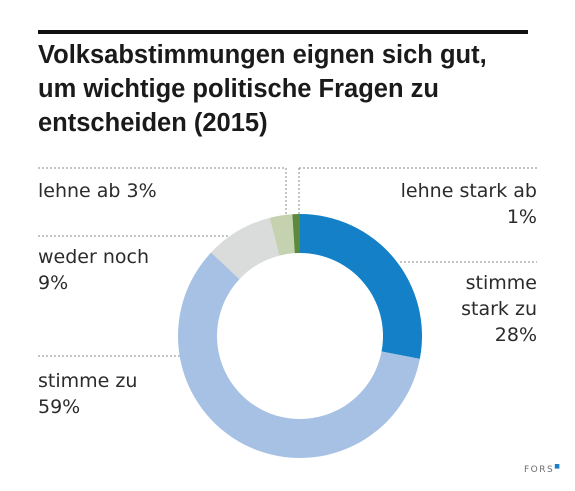 The height and width of the screenshot is (491, 575). I want to click on title-line-2: um wichtige politische Fragen zu, so click(238, 89).